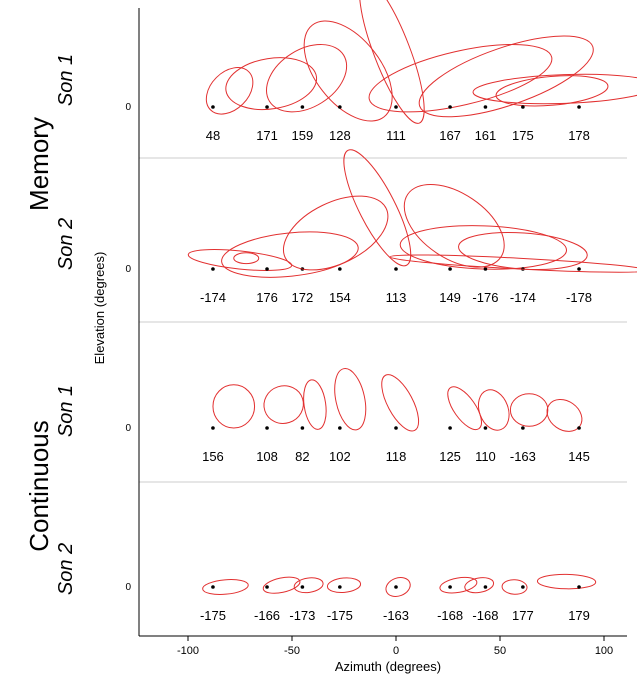 The image size is (637, 681). Describe the element at coordinates (267, 615) in the screenshot. I see `angle-label: -166` at that location.